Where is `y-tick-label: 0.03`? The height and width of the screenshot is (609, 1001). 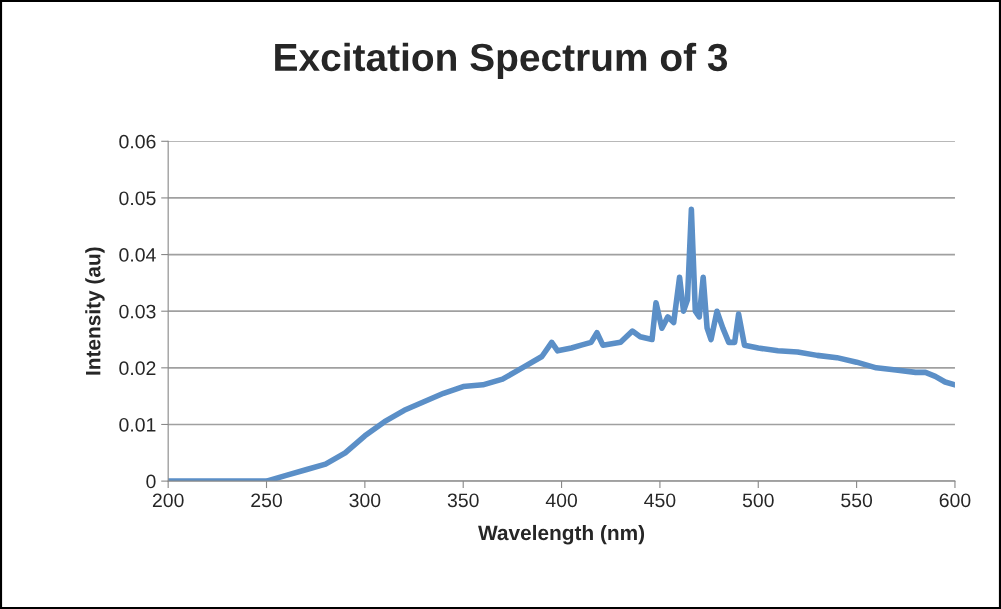 y-tick-label: 0.03 is located at coordinates (137, 311).